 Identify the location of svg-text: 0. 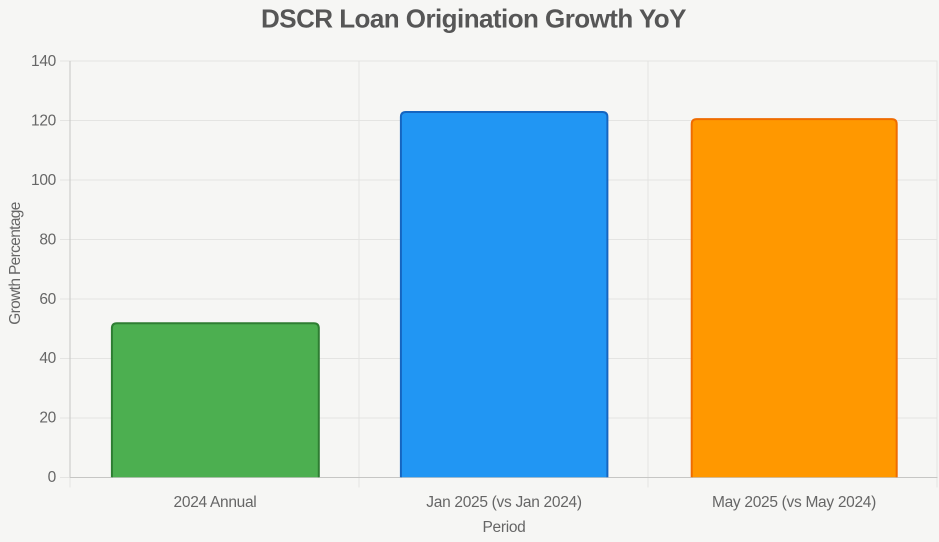
(52, 477).